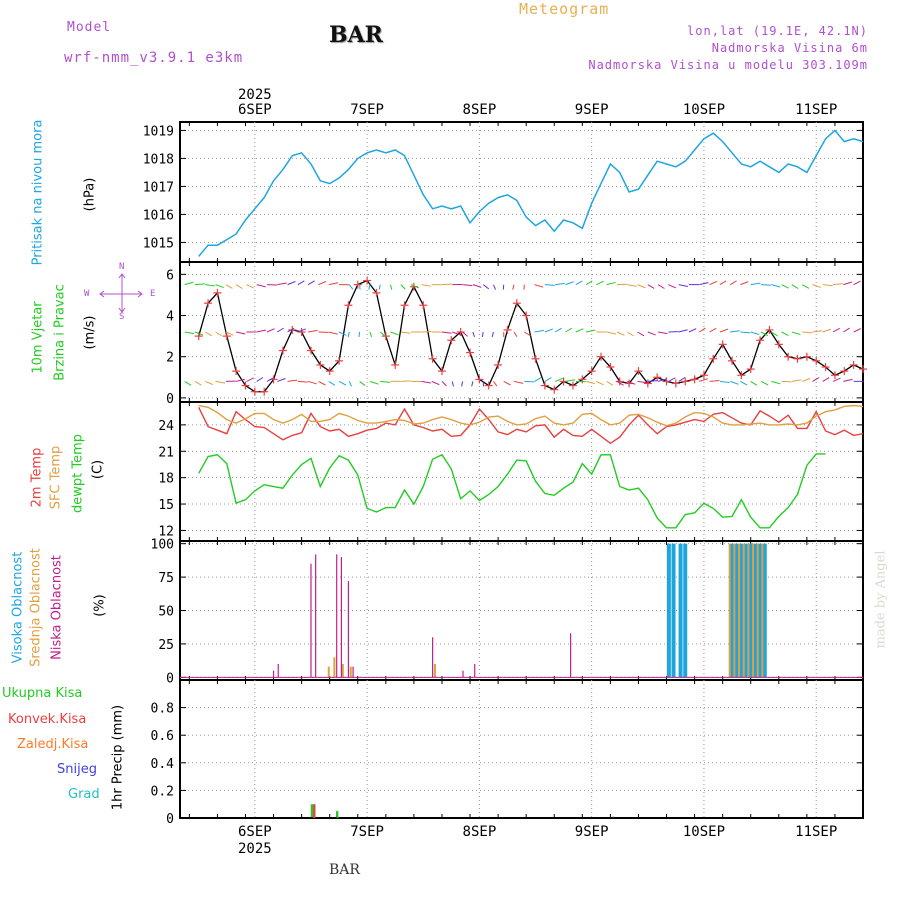  What do you see at coordinates (84, 794) in the screenshot?
I see `hail-label: Grad` at bounding box center [84, 794].